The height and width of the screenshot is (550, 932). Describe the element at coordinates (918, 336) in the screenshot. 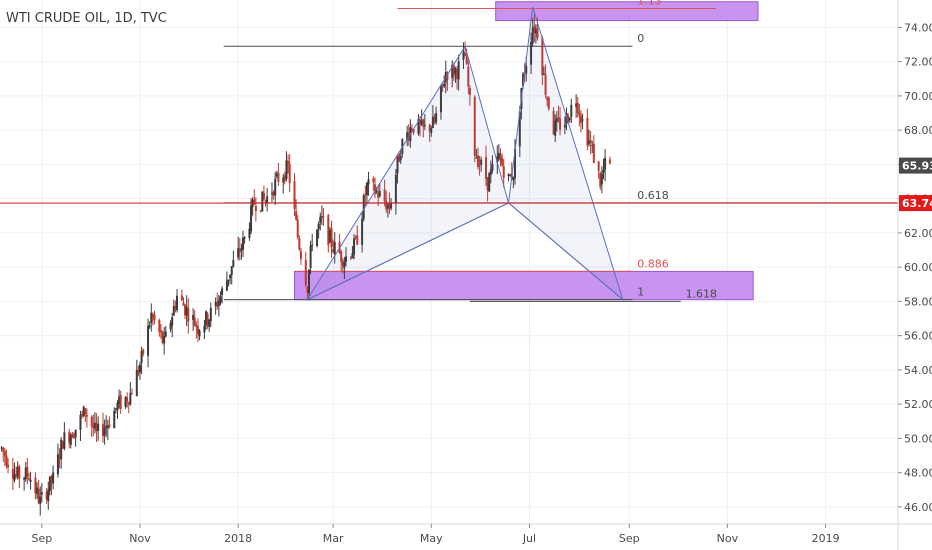

I see `y-tick-label: 56.00` at that location.